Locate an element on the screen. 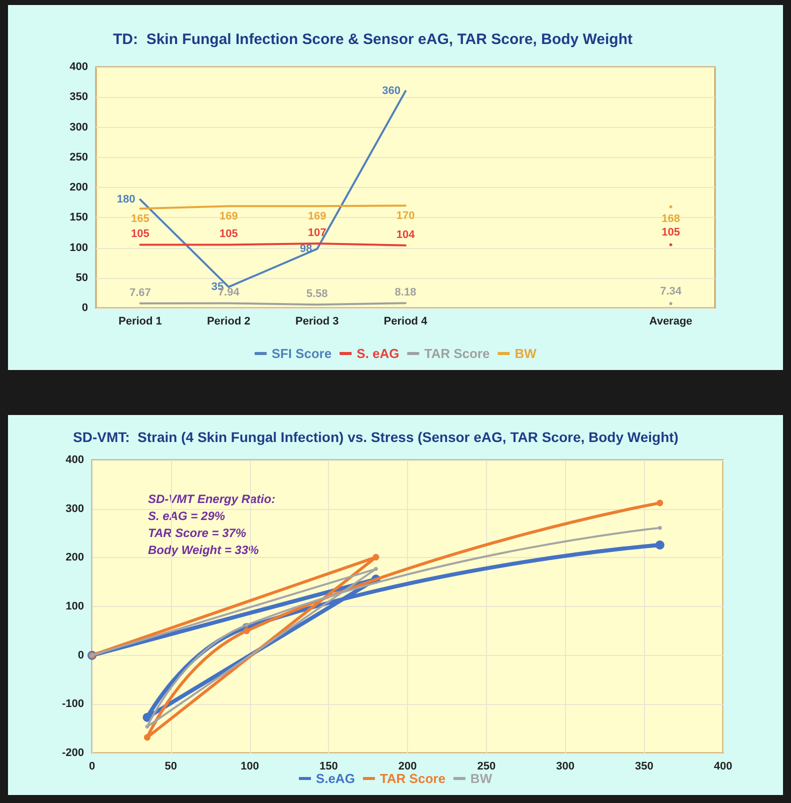 This screenshot has height=803, width=791. x-tick-label: Period 2 is located at coordinates (228, 322).